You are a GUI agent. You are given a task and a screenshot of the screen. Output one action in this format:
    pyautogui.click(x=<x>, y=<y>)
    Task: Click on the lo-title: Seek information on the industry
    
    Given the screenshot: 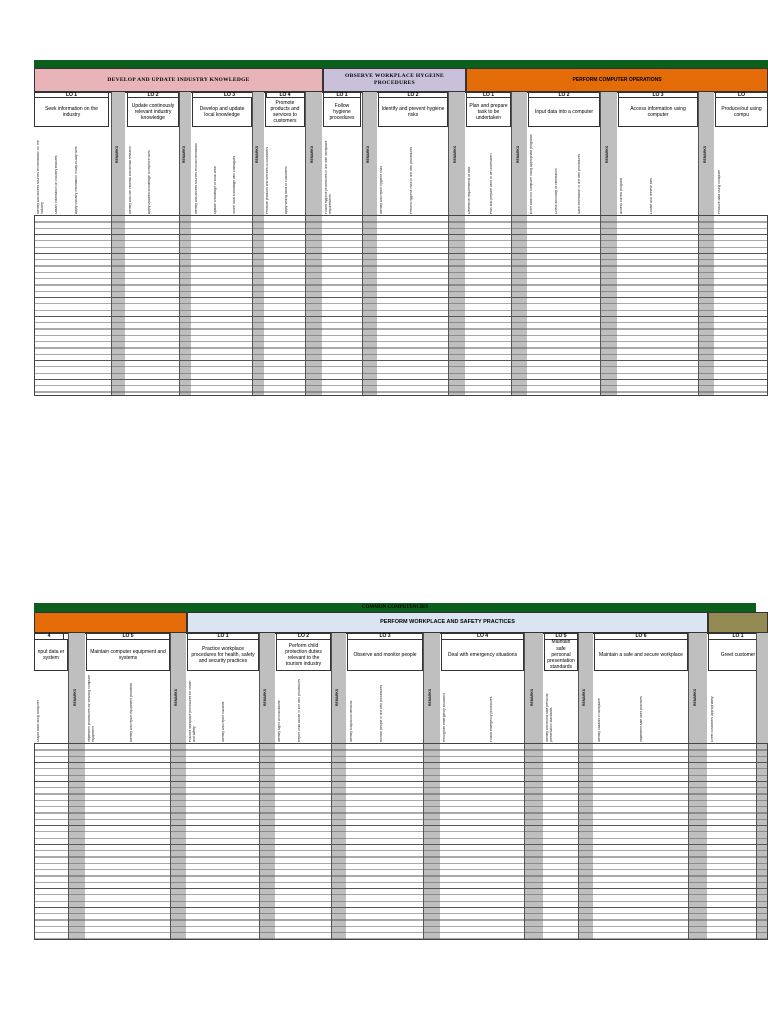 What is the action you would take?
    pyautogui.click(x=71, y=112)
    